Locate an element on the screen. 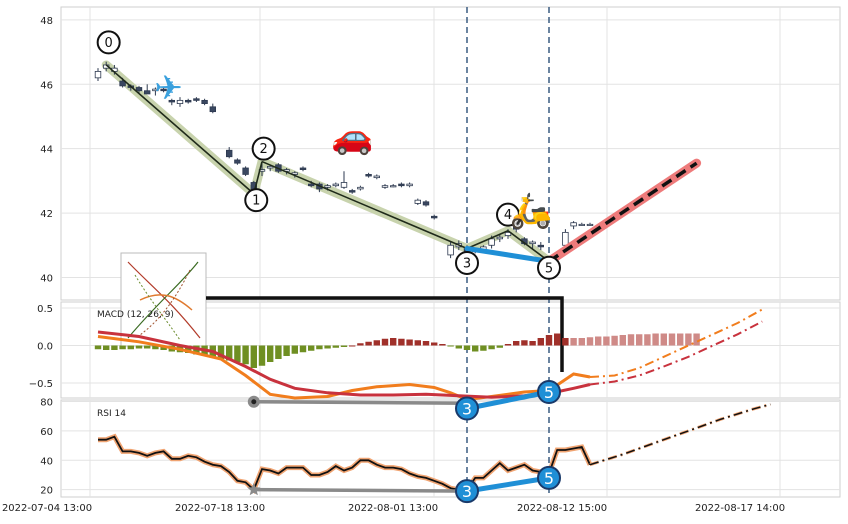 Image resolution: width=848 pixels, height=524 pixels. y-tick-label: 44 is located at coordinates (46, 150).